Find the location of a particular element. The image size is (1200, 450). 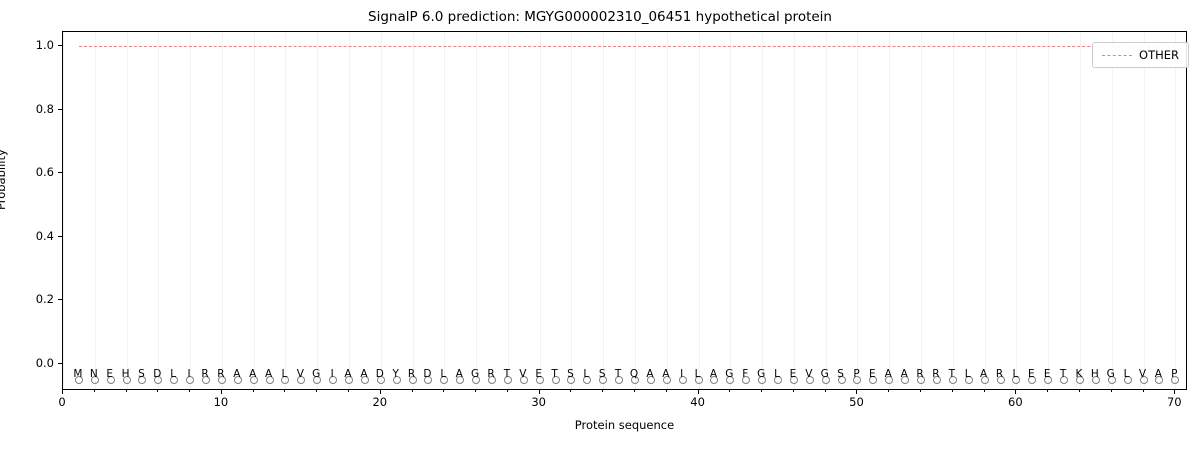

x-tick-label: 60 is located at coordinates (1015, 402).